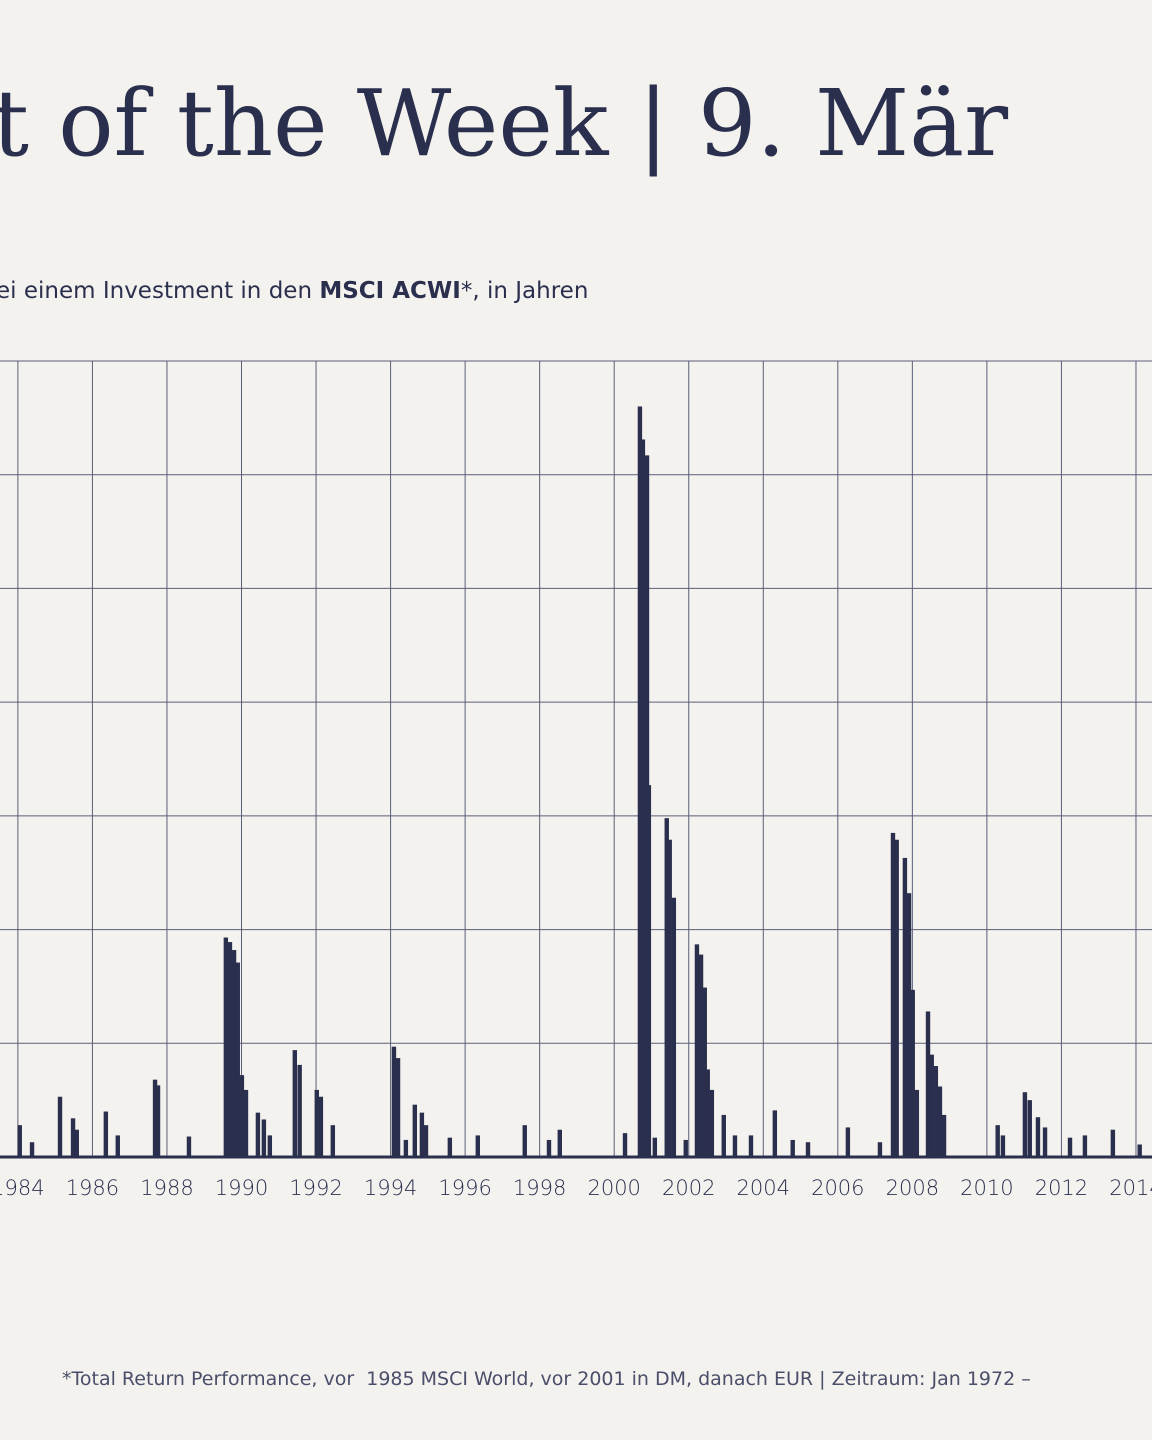 This screenshot has height=1440, width=1152. I want to click on x-tick-label: 1986, so click(92, 1188).